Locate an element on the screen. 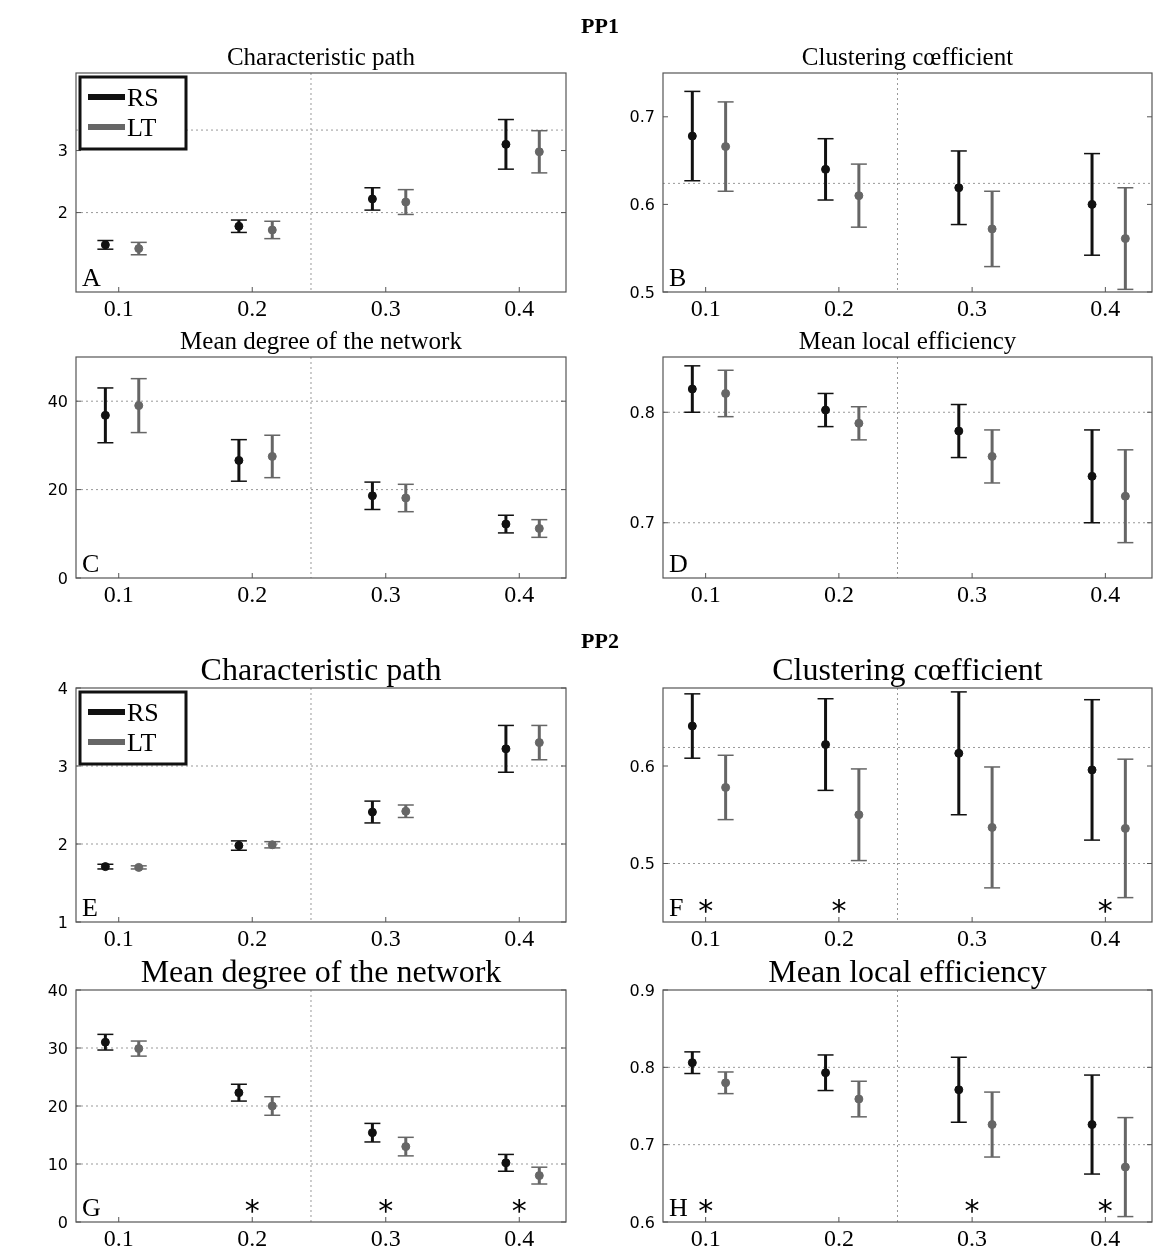 This screenshot has width=1173, height=1254. annotation: D is located at coordinates (678, 563).